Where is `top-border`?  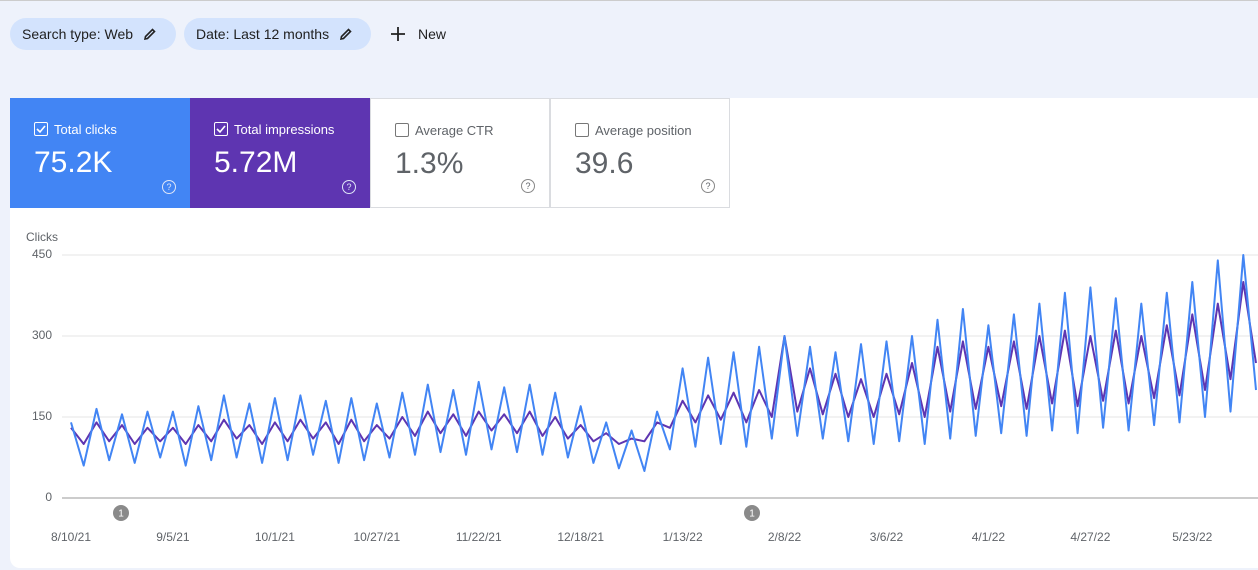
top-border is located at coordinates (629, 0).